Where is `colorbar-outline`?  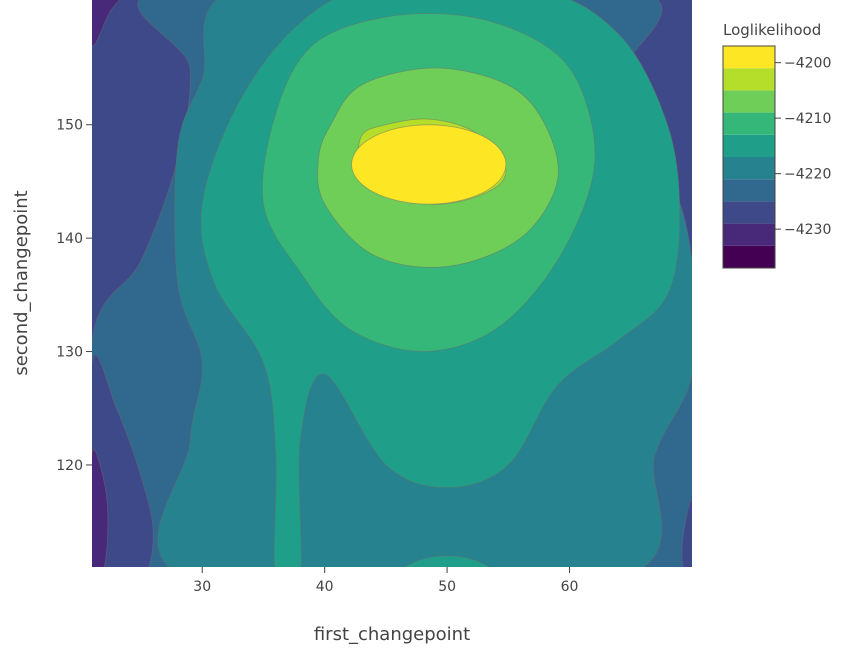
colorbar-outline is located at coordinates (749, 157).